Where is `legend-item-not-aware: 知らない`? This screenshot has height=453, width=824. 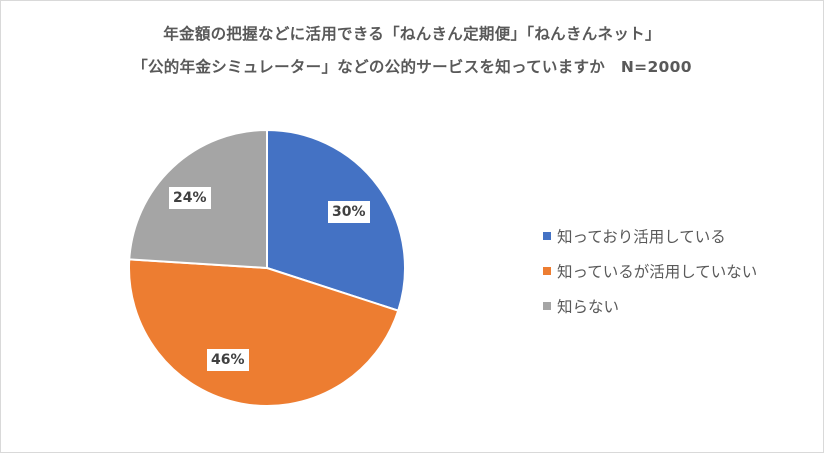 legend-item-not-aware: 知らない is located at coordinates (650, 305).